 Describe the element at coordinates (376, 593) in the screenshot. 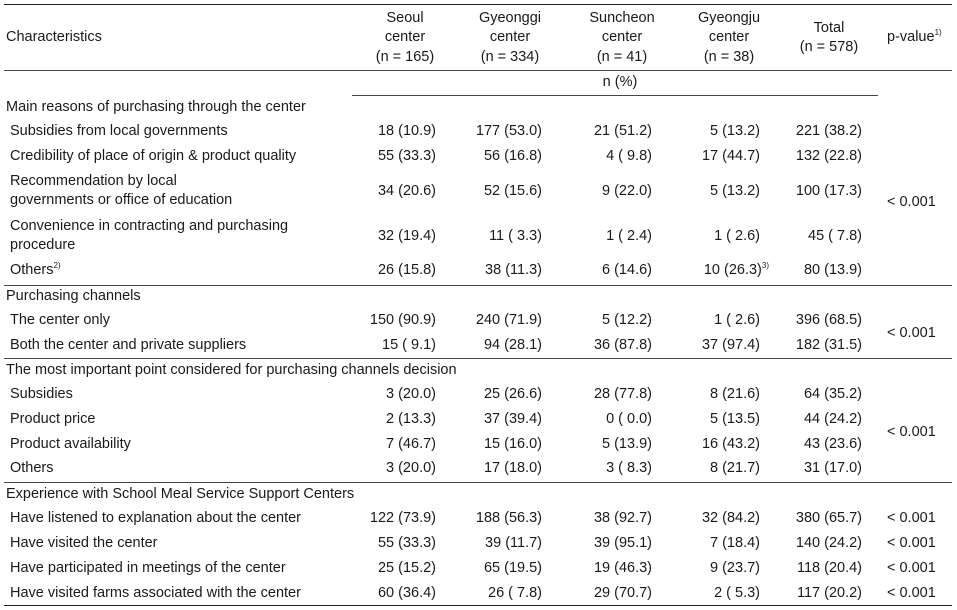

I see `value-cell: 60 (36.4)` at that location.